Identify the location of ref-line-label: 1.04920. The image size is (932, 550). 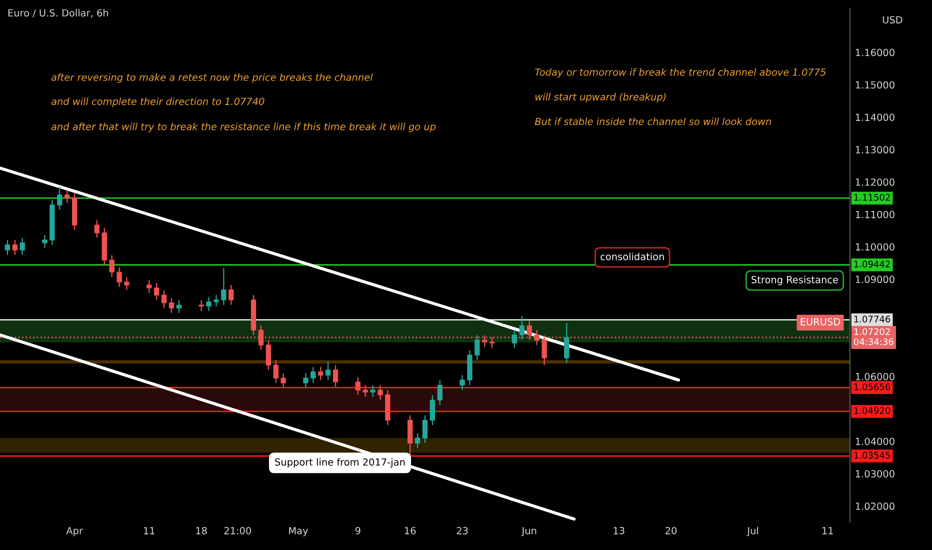
(872, 410).